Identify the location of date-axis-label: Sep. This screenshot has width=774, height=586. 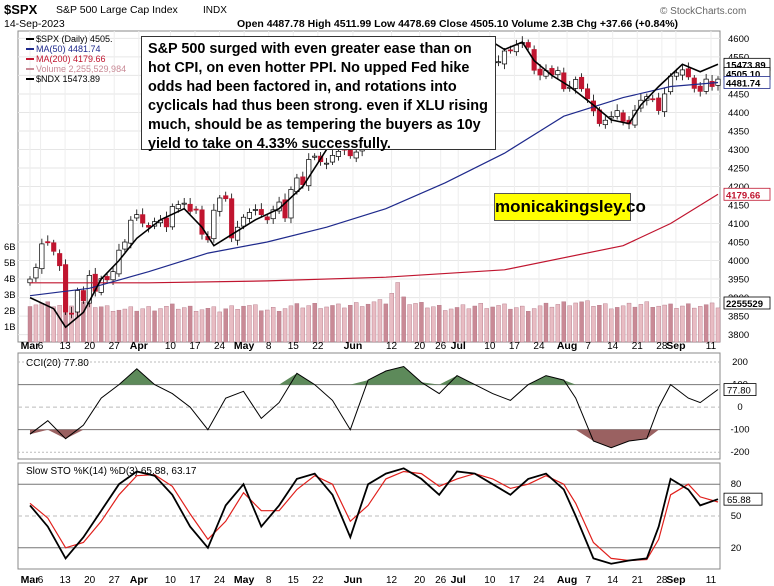
(675, 580).